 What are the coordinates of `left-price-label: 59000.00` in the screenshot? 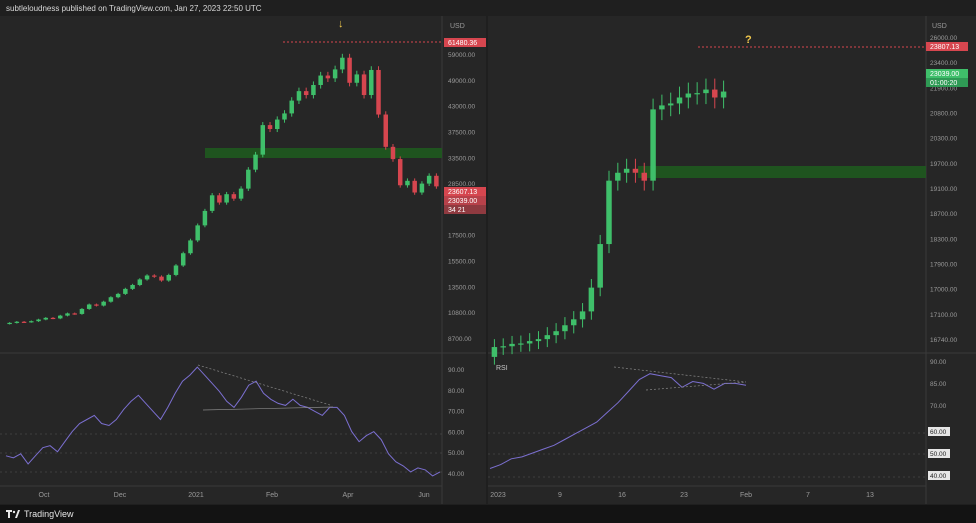 It's located at (461, 55).